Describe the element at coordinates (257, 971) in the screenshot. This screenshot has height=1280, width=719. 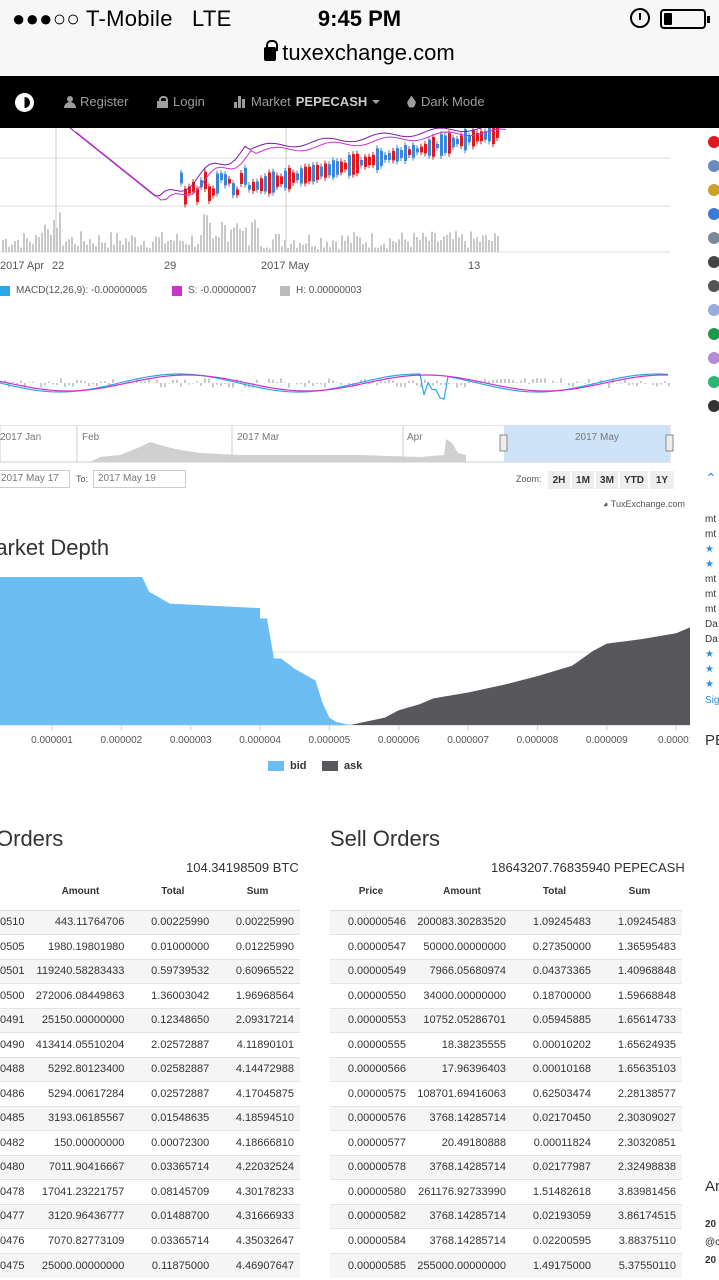
I see `sum-cell: 0.60965522` at that location.